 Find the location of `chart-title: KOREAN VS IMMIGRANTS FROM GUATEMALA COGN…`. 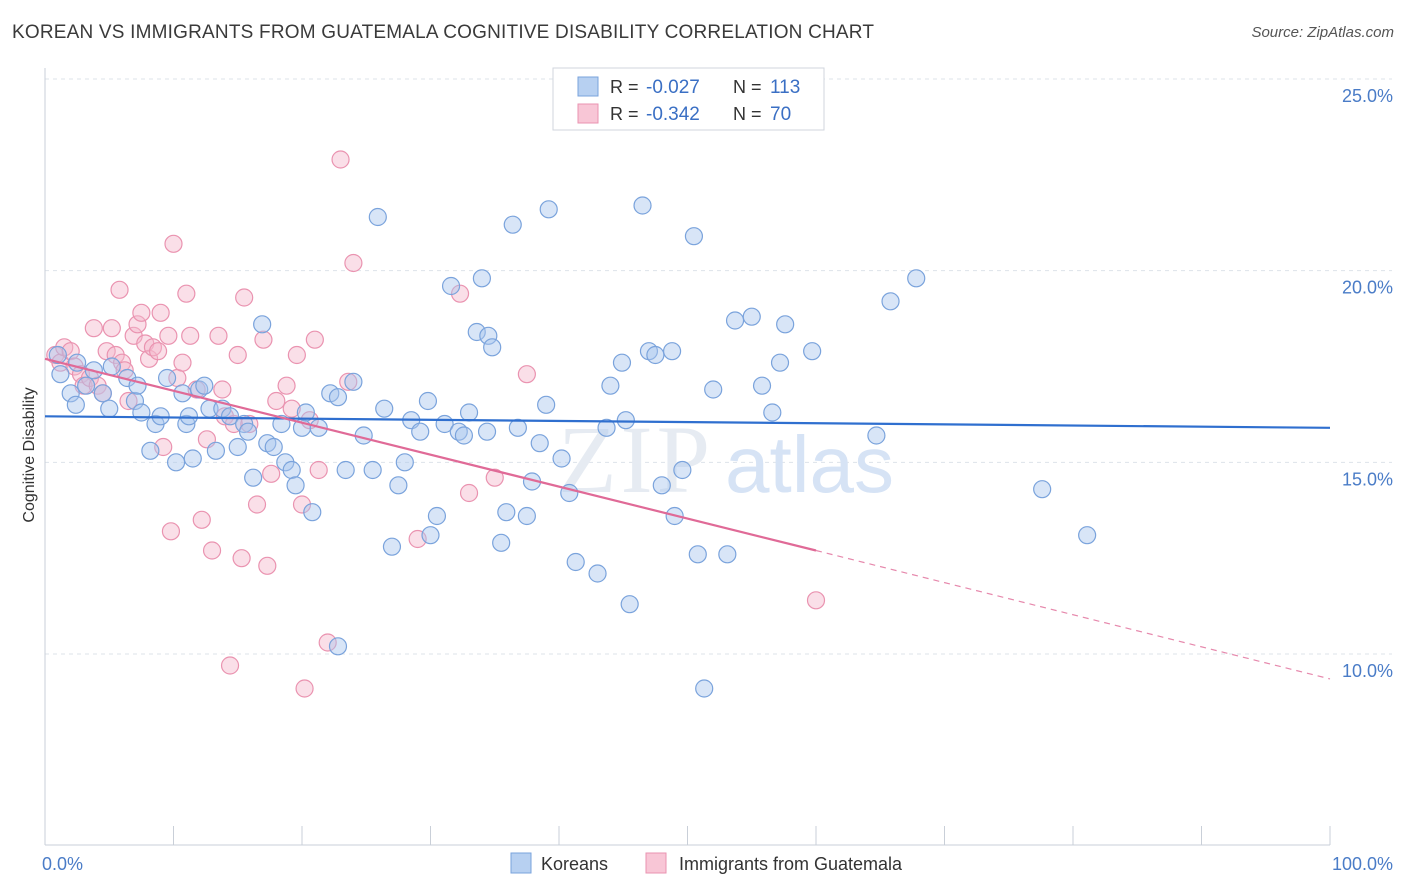

chart-title: KOREAN VS IMMIGRANTS FROM GUATEMALA COGN… is located at coordinates (443, 32).